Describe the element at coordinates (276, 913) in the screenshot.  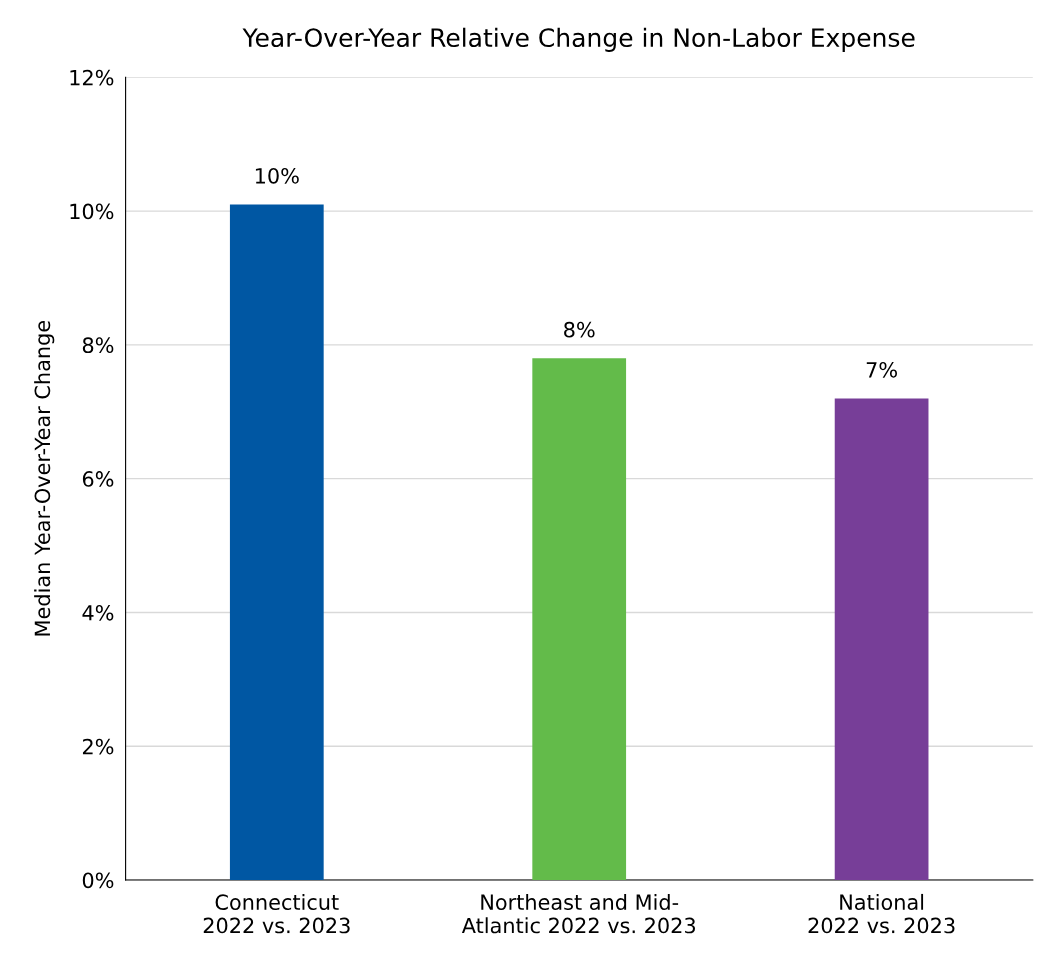
I see `x-tick-label: Connecticut 2022 vs. 2023` at that location.